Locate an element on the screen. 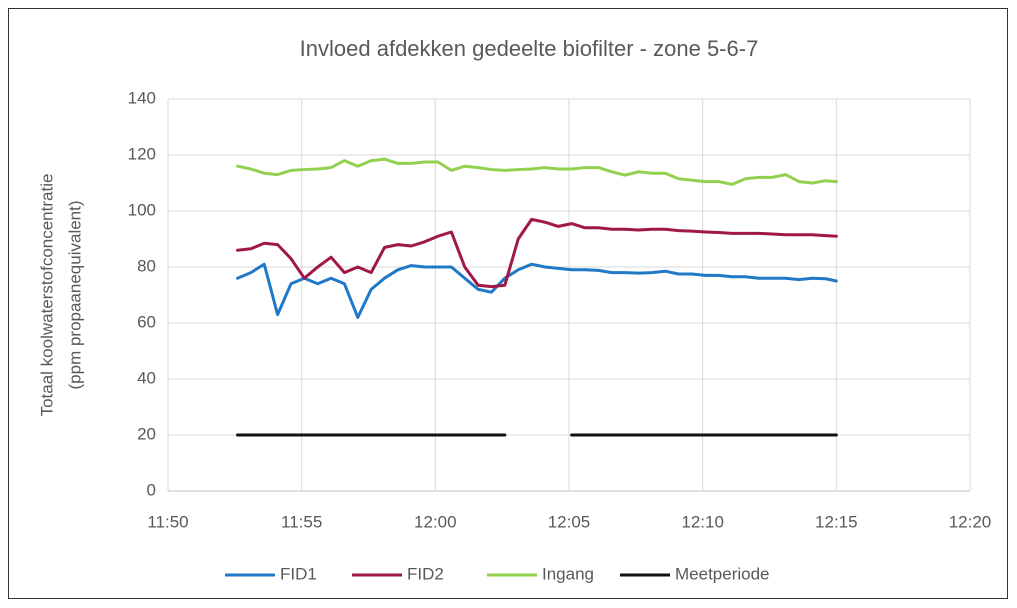 The height and width of the screenshot is (608, 1017). y-axis-label: (ppm propaanequivalent) is located at coordinates (74, 294).